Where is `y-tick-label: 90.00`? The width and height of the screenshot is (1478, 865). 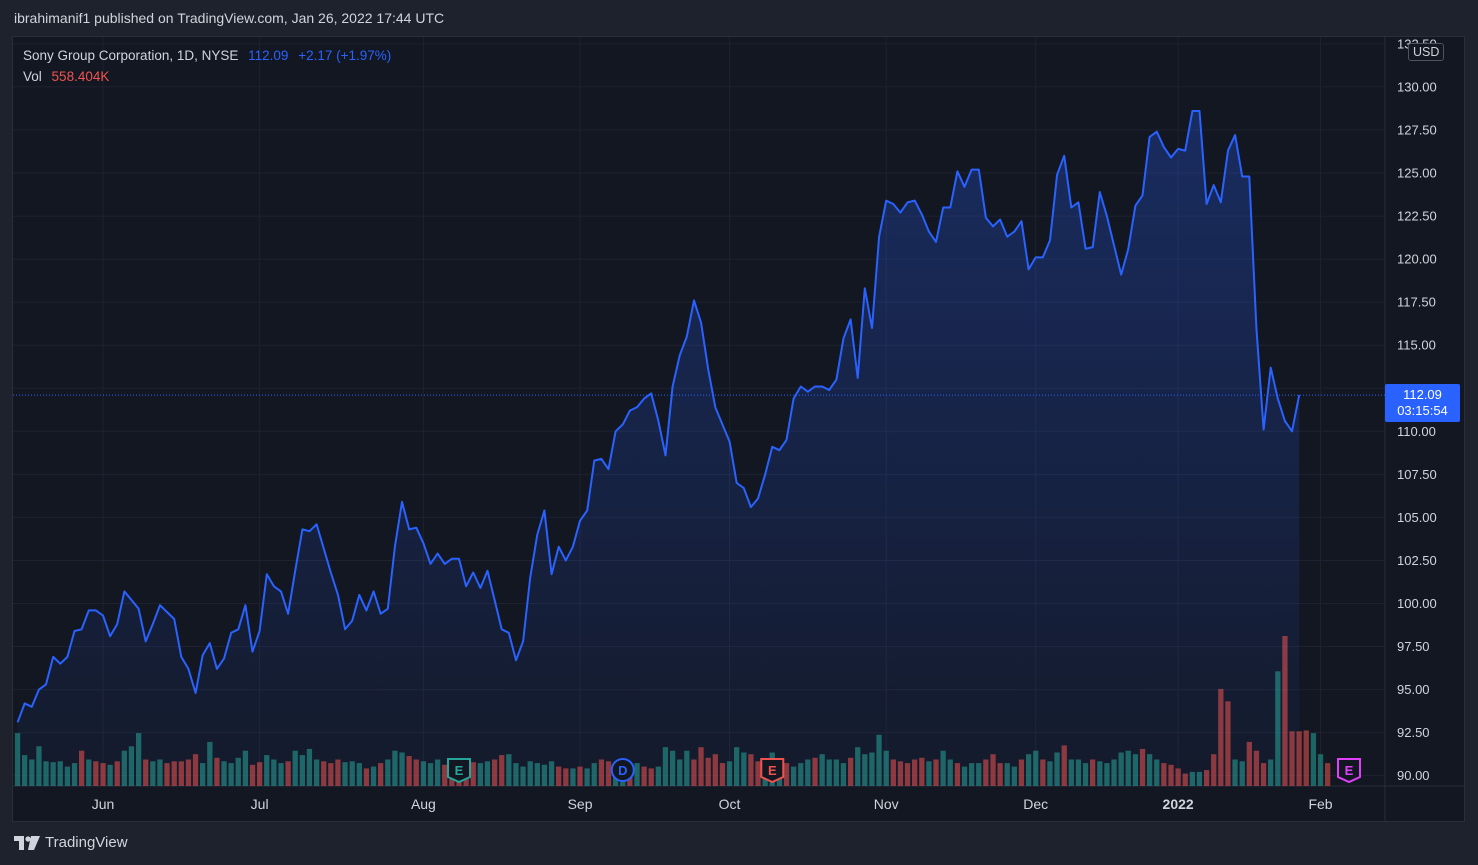
y-tick-label: 90.00 is located at coordinates (1413, 775).